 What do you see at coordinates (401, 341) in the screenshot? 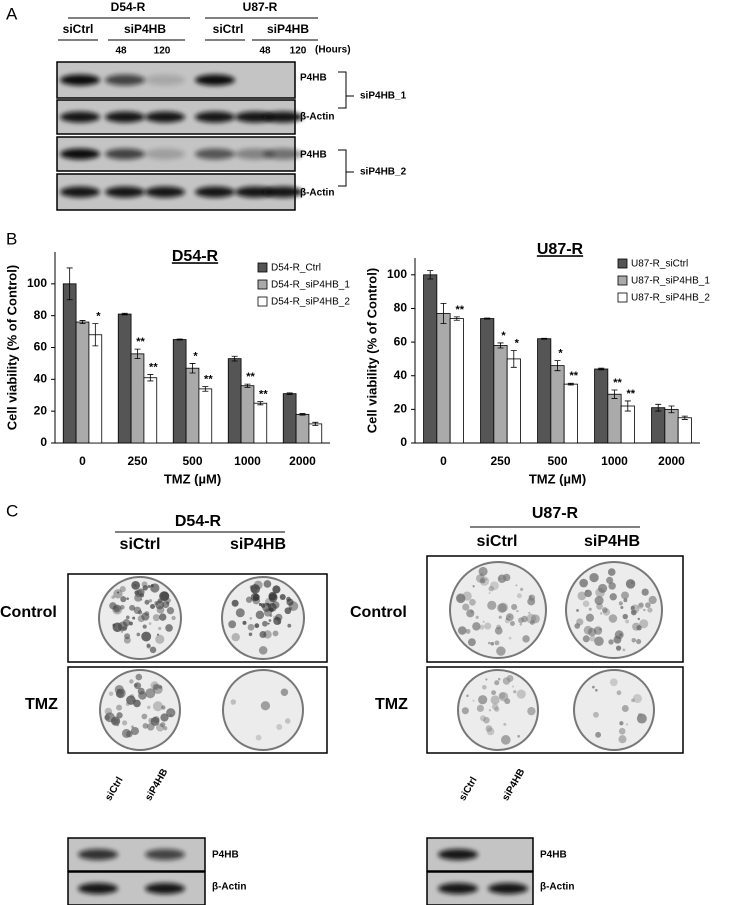
I see `y-tick-label: 60` at bounding box center [401, 341].